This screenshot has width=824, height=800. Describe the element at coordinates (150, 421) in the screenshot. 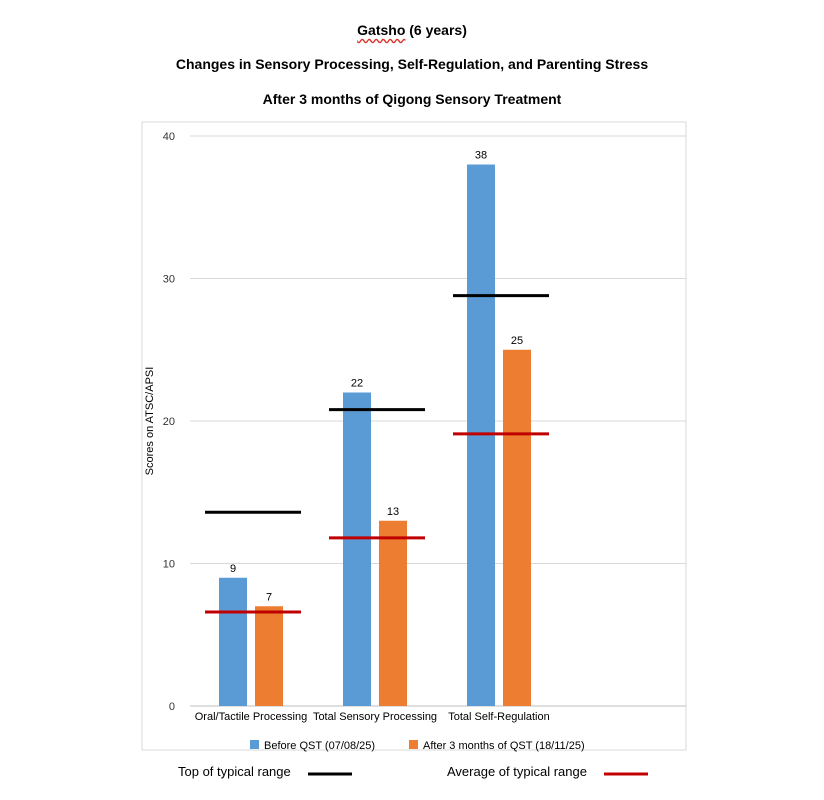

I see `y-axis-label: Scores on ATSC/APSI` at that location.